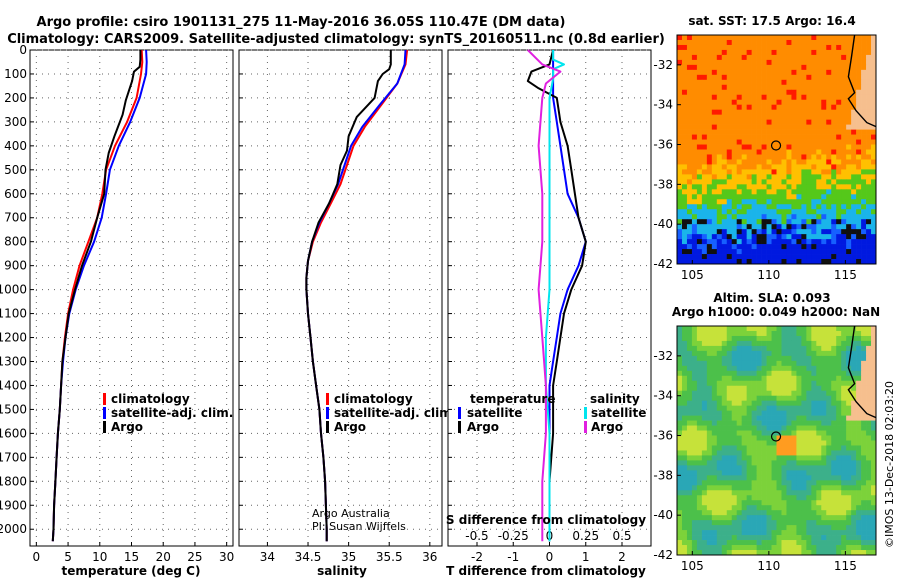 The height and width of the screenshot is (580, 900). I want to click on latitude-tick-label: -38, so click(663, 184).